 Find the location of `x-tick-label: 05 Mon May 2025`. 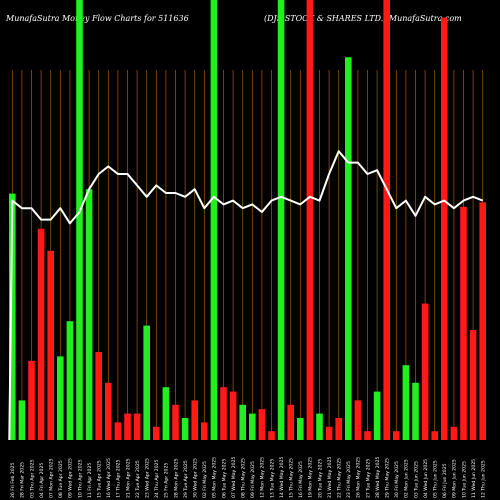

x-tick-label: 05 Mon May 2025 is located at coordinates (215, 477).